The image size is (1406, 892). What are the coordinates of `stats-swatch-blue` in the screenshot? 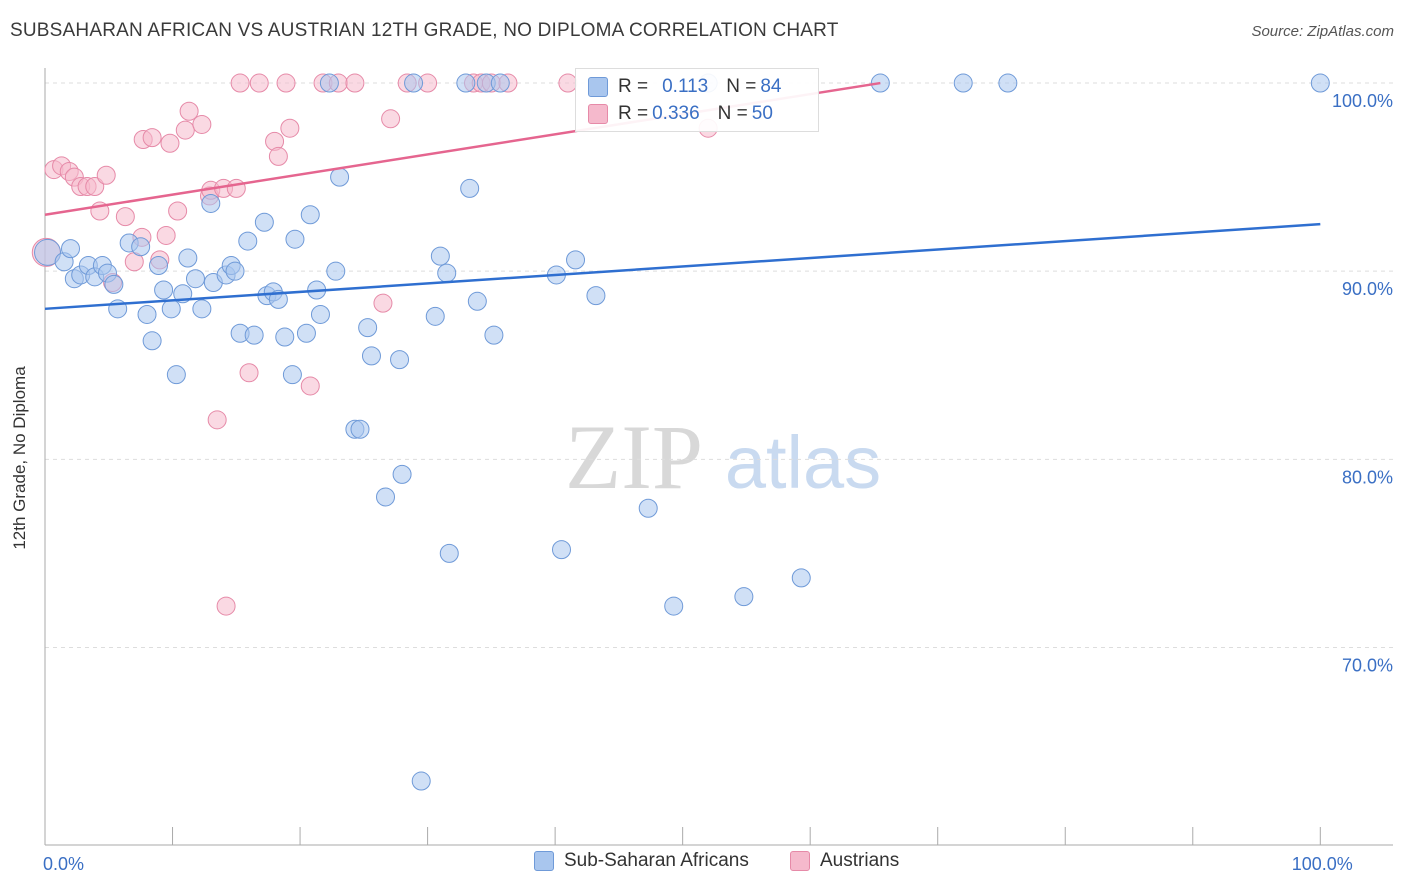 It's located at (598, 87).